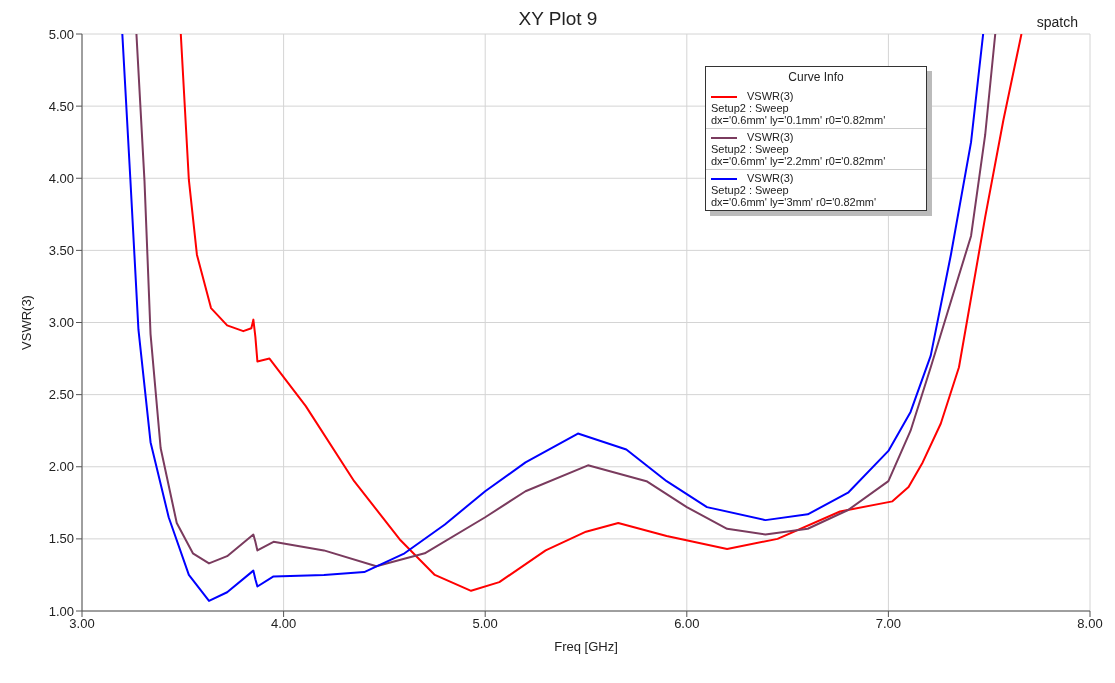 Image resolution: width=1115 pixels, height=683 pixels. What do you see at coordinates (558, 18) in the screenshot?
I see `chart-title: XY Plot 9` at bounding box center [558, 18].